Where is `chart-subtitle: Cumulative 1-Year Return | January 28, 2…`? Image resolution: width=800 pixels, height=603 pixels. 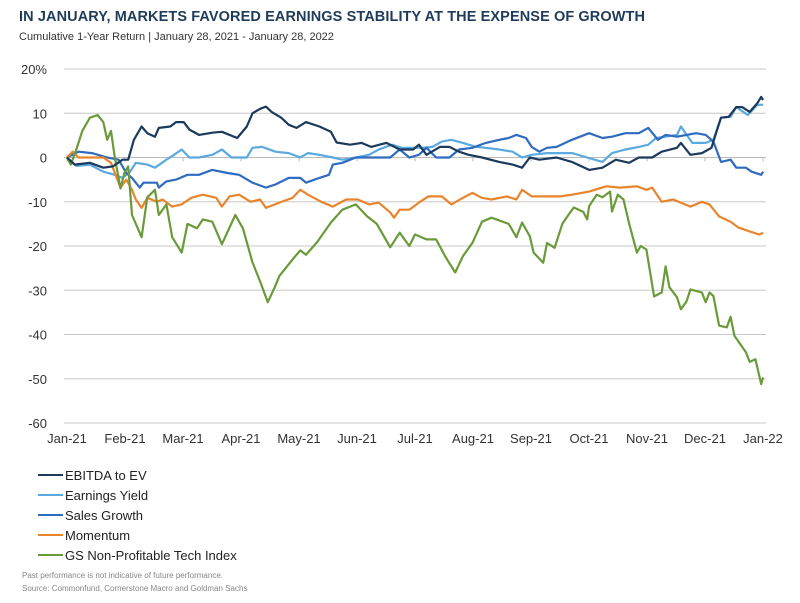 chart-subtitle: Cumulative 1-Year Return | January 28, 2… is located at coordinates (176, 37).